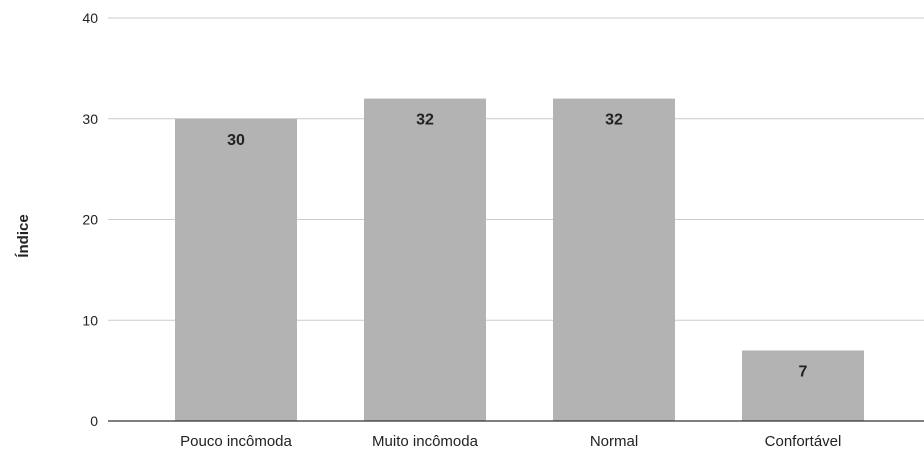 The image size is (924, 456). I want to click on y-axis-title: Índice, so click(23, 235).